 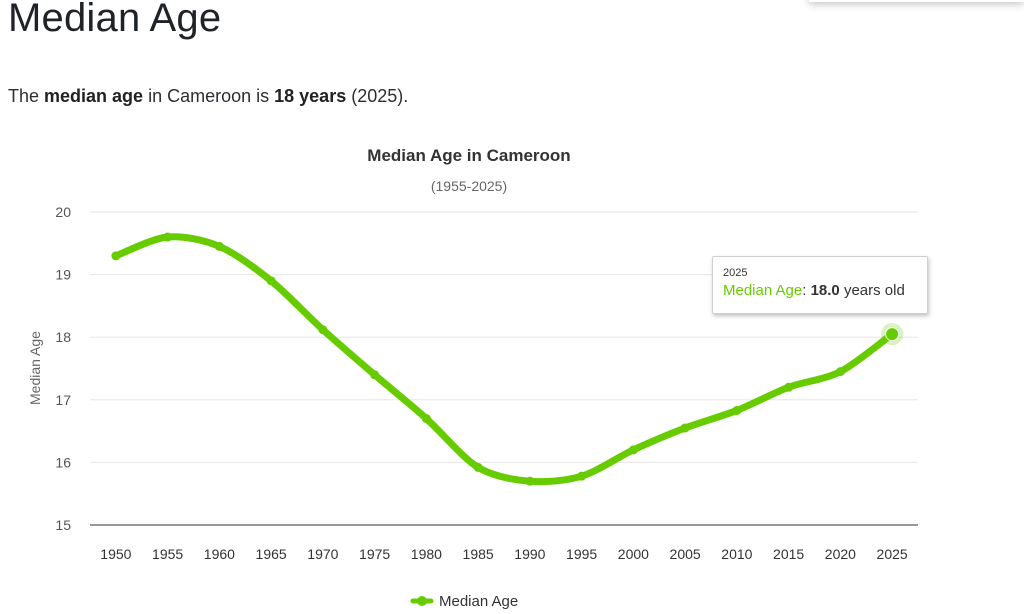 I want to click on y-tick-label: 19, so click(x=63, y=275).